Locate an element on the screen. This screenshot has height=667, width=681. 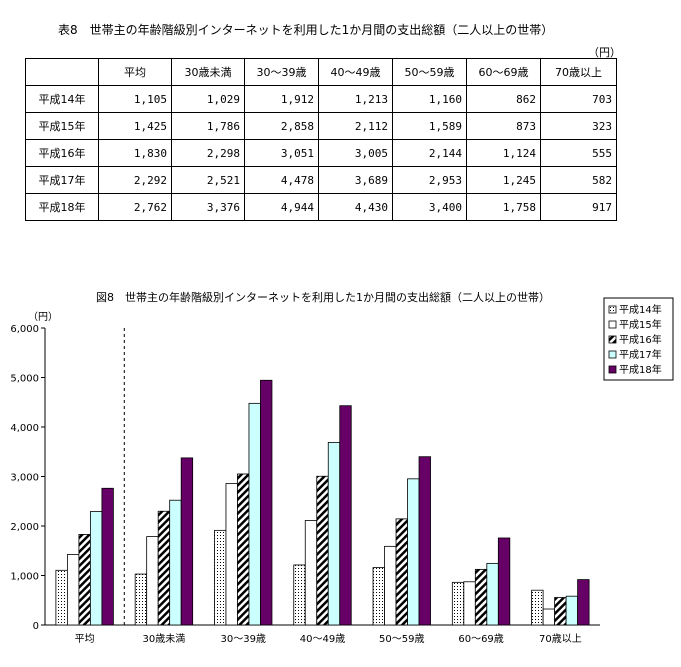
y-tick-label: 0 is located at coordinates (36, 626).